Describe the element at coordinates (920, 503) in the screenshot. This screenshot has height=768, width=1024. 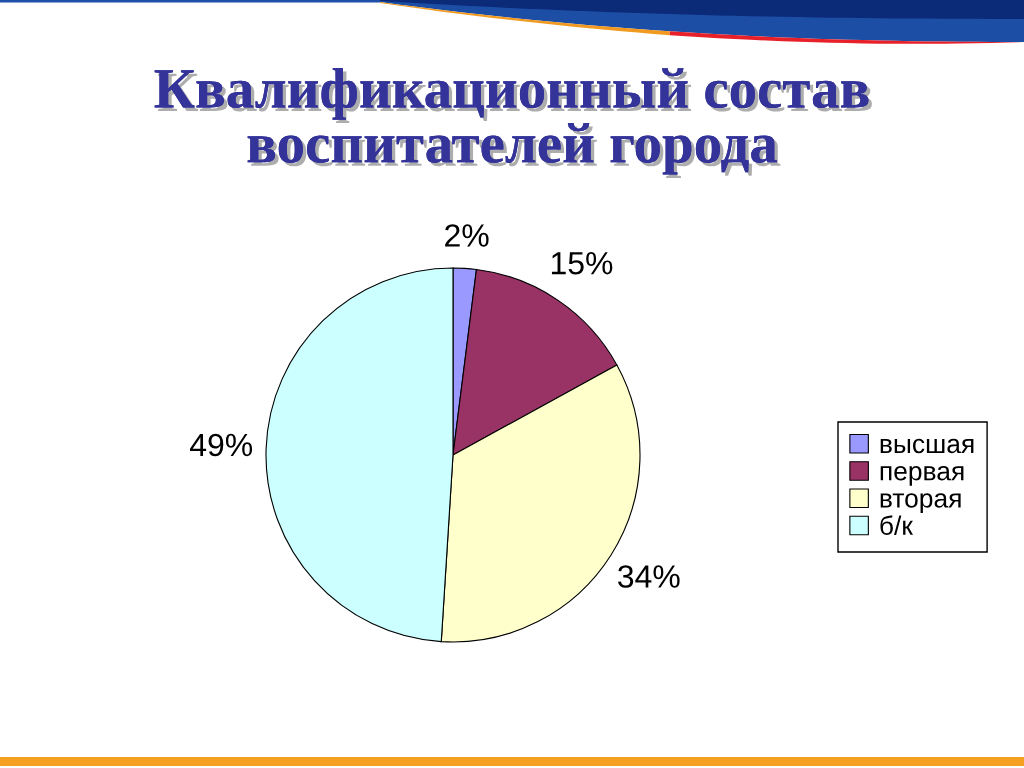
I see `legend-label: вторая` at that location.